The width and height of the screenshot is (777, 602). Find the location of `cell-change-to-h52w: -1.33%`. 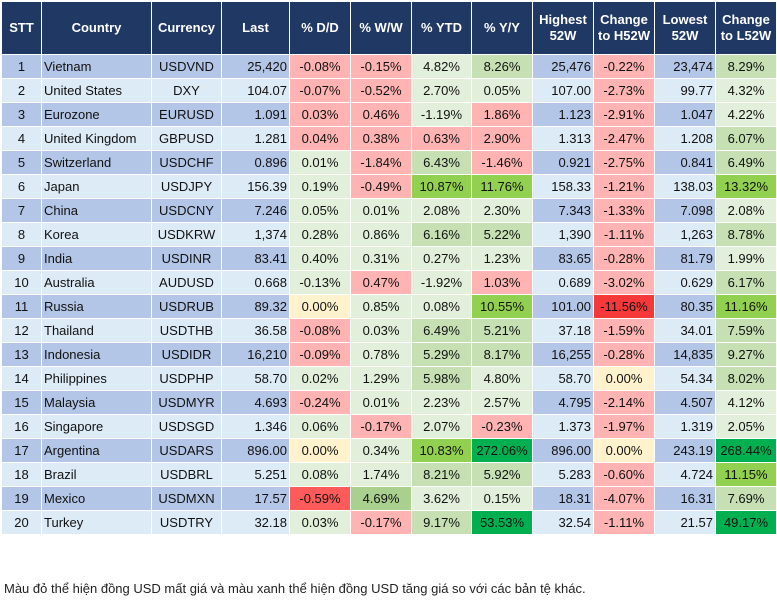

cell-change-to-h52w: -1.33% is located at coordinates (624, 210).